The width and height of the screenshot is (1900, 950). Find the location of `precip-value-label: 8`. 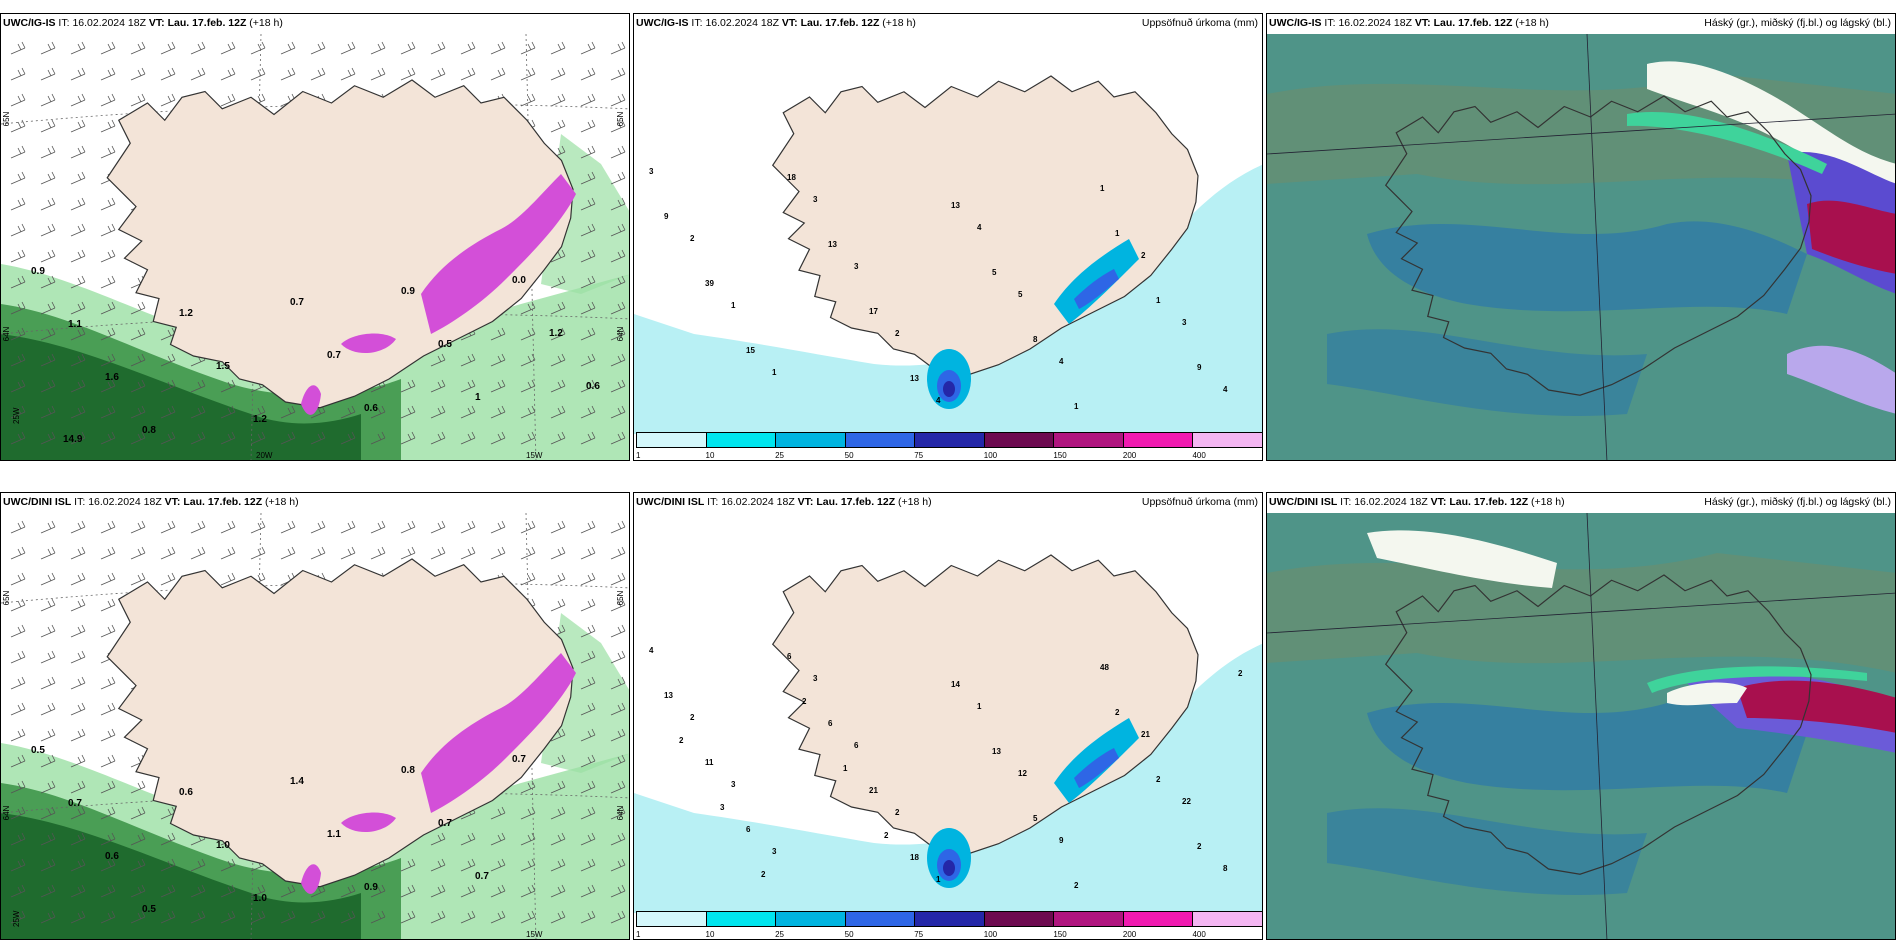

precip-value-label: 8 is located at coordinates (1035, 339).